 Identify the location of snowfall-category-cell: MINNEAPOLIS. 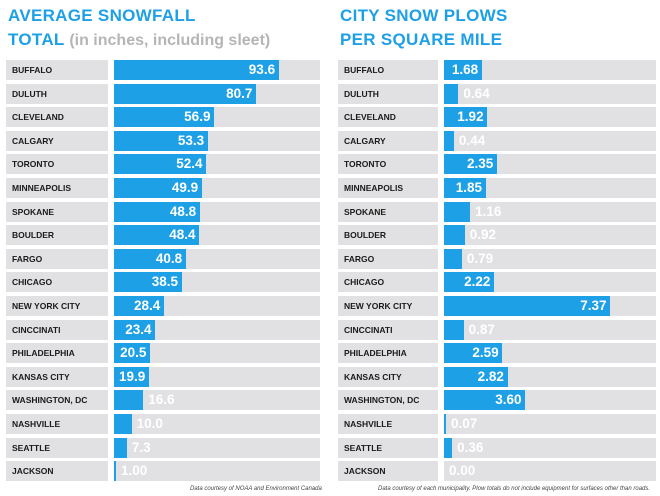
(57, 188).